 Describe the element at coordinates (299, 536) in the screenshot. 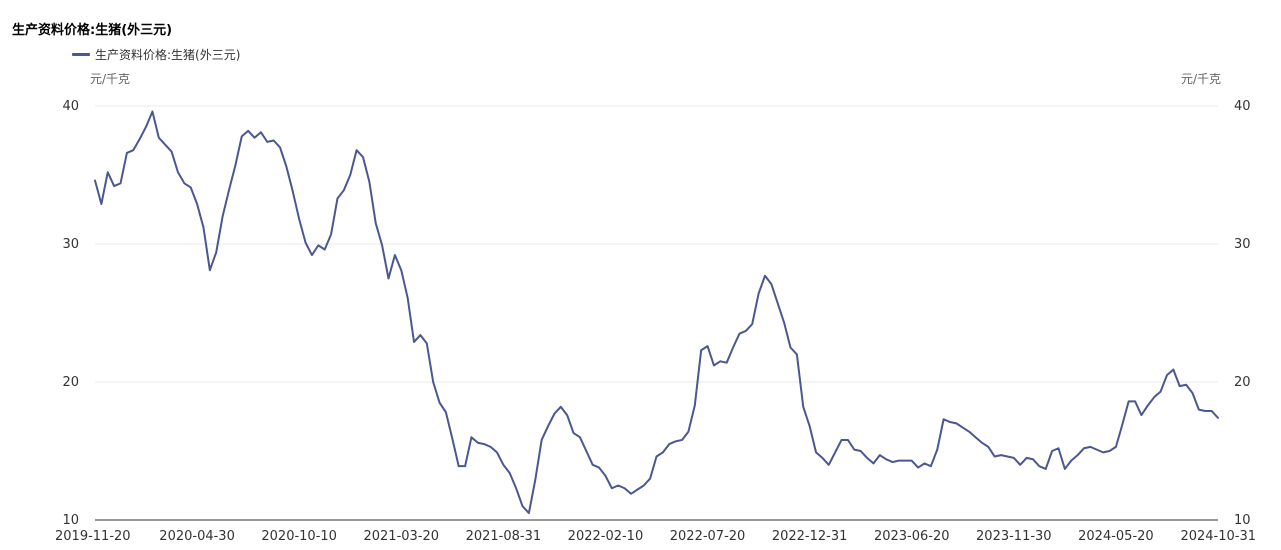

I see `x-tick-label: 2020-10-10` at that location.